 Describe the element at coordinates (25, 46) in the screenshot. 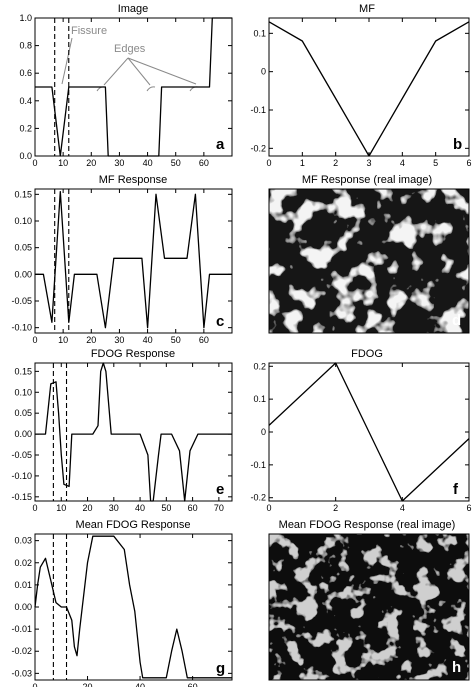

I see `y-tick-label: 0.8` at that location.